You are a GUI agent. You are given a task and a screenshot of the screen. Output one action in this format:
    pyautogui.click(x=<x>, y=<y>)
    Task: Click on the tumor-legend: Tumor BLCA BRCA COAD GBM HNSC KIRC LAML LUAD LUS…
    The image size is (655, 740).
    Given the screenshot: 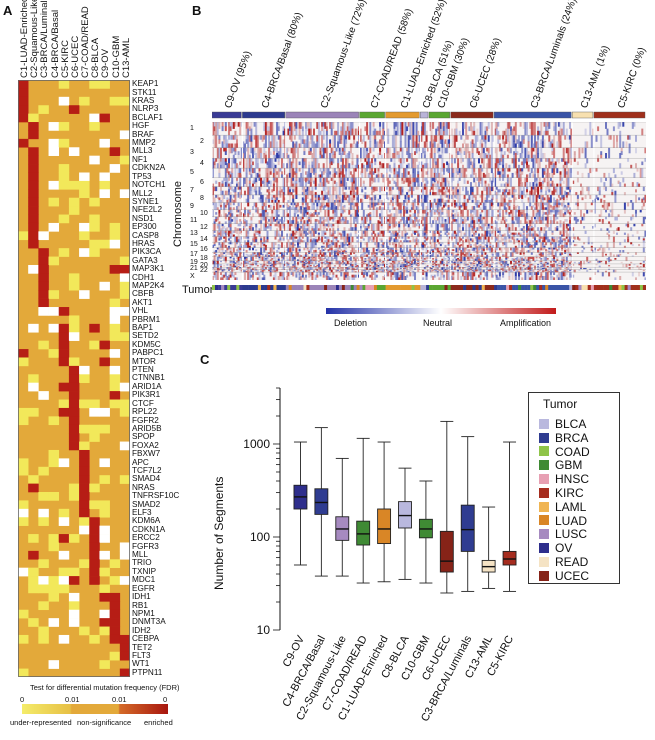 What is the action you would take?
    pyautogui.click(x=574, y=488)
    